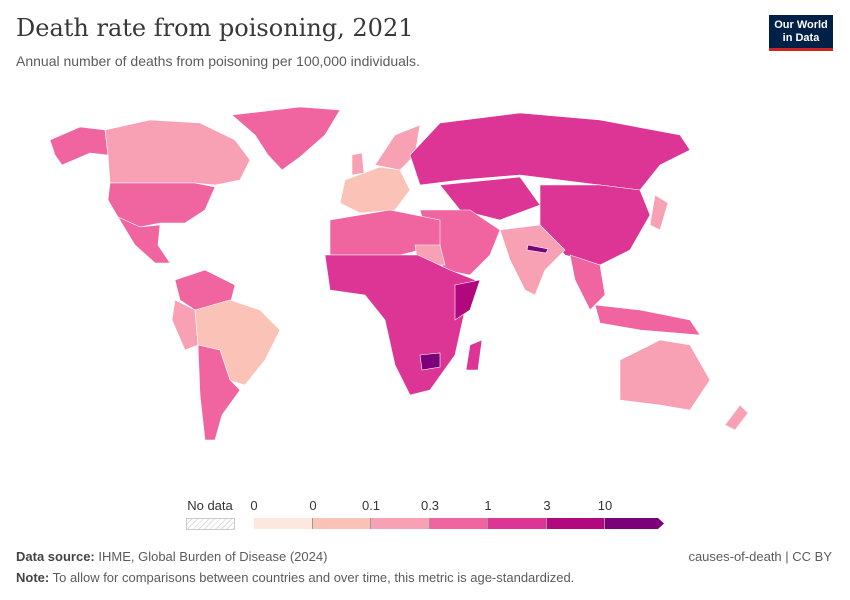 The image size is (850, 600). Describe the element at coordinates (550, 151) in the screenshot. I see `region-russia` at that location.